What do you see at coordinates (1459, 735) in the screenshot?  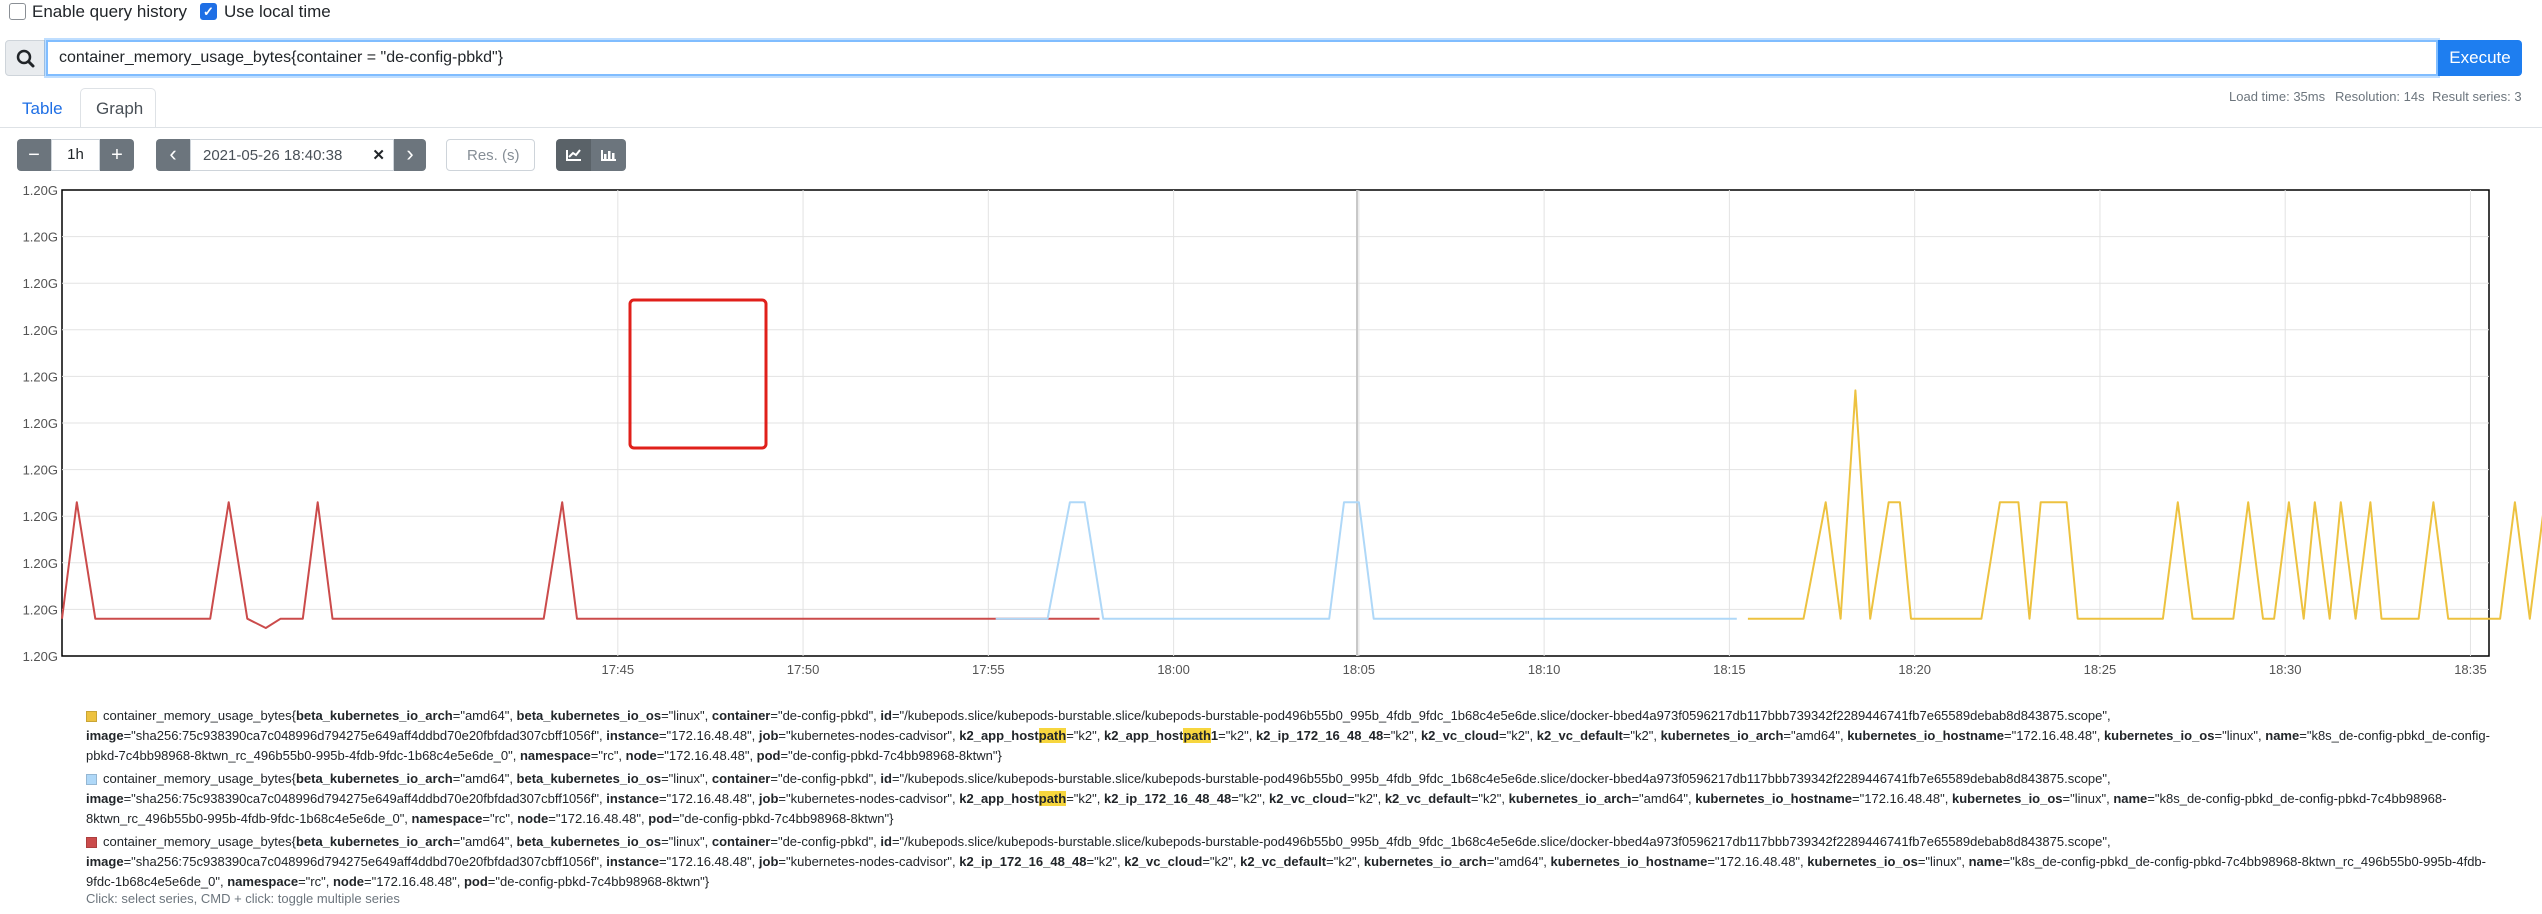 I see `legend-label-key: k2_vc_cloud` at bounding box center [1459, 735].